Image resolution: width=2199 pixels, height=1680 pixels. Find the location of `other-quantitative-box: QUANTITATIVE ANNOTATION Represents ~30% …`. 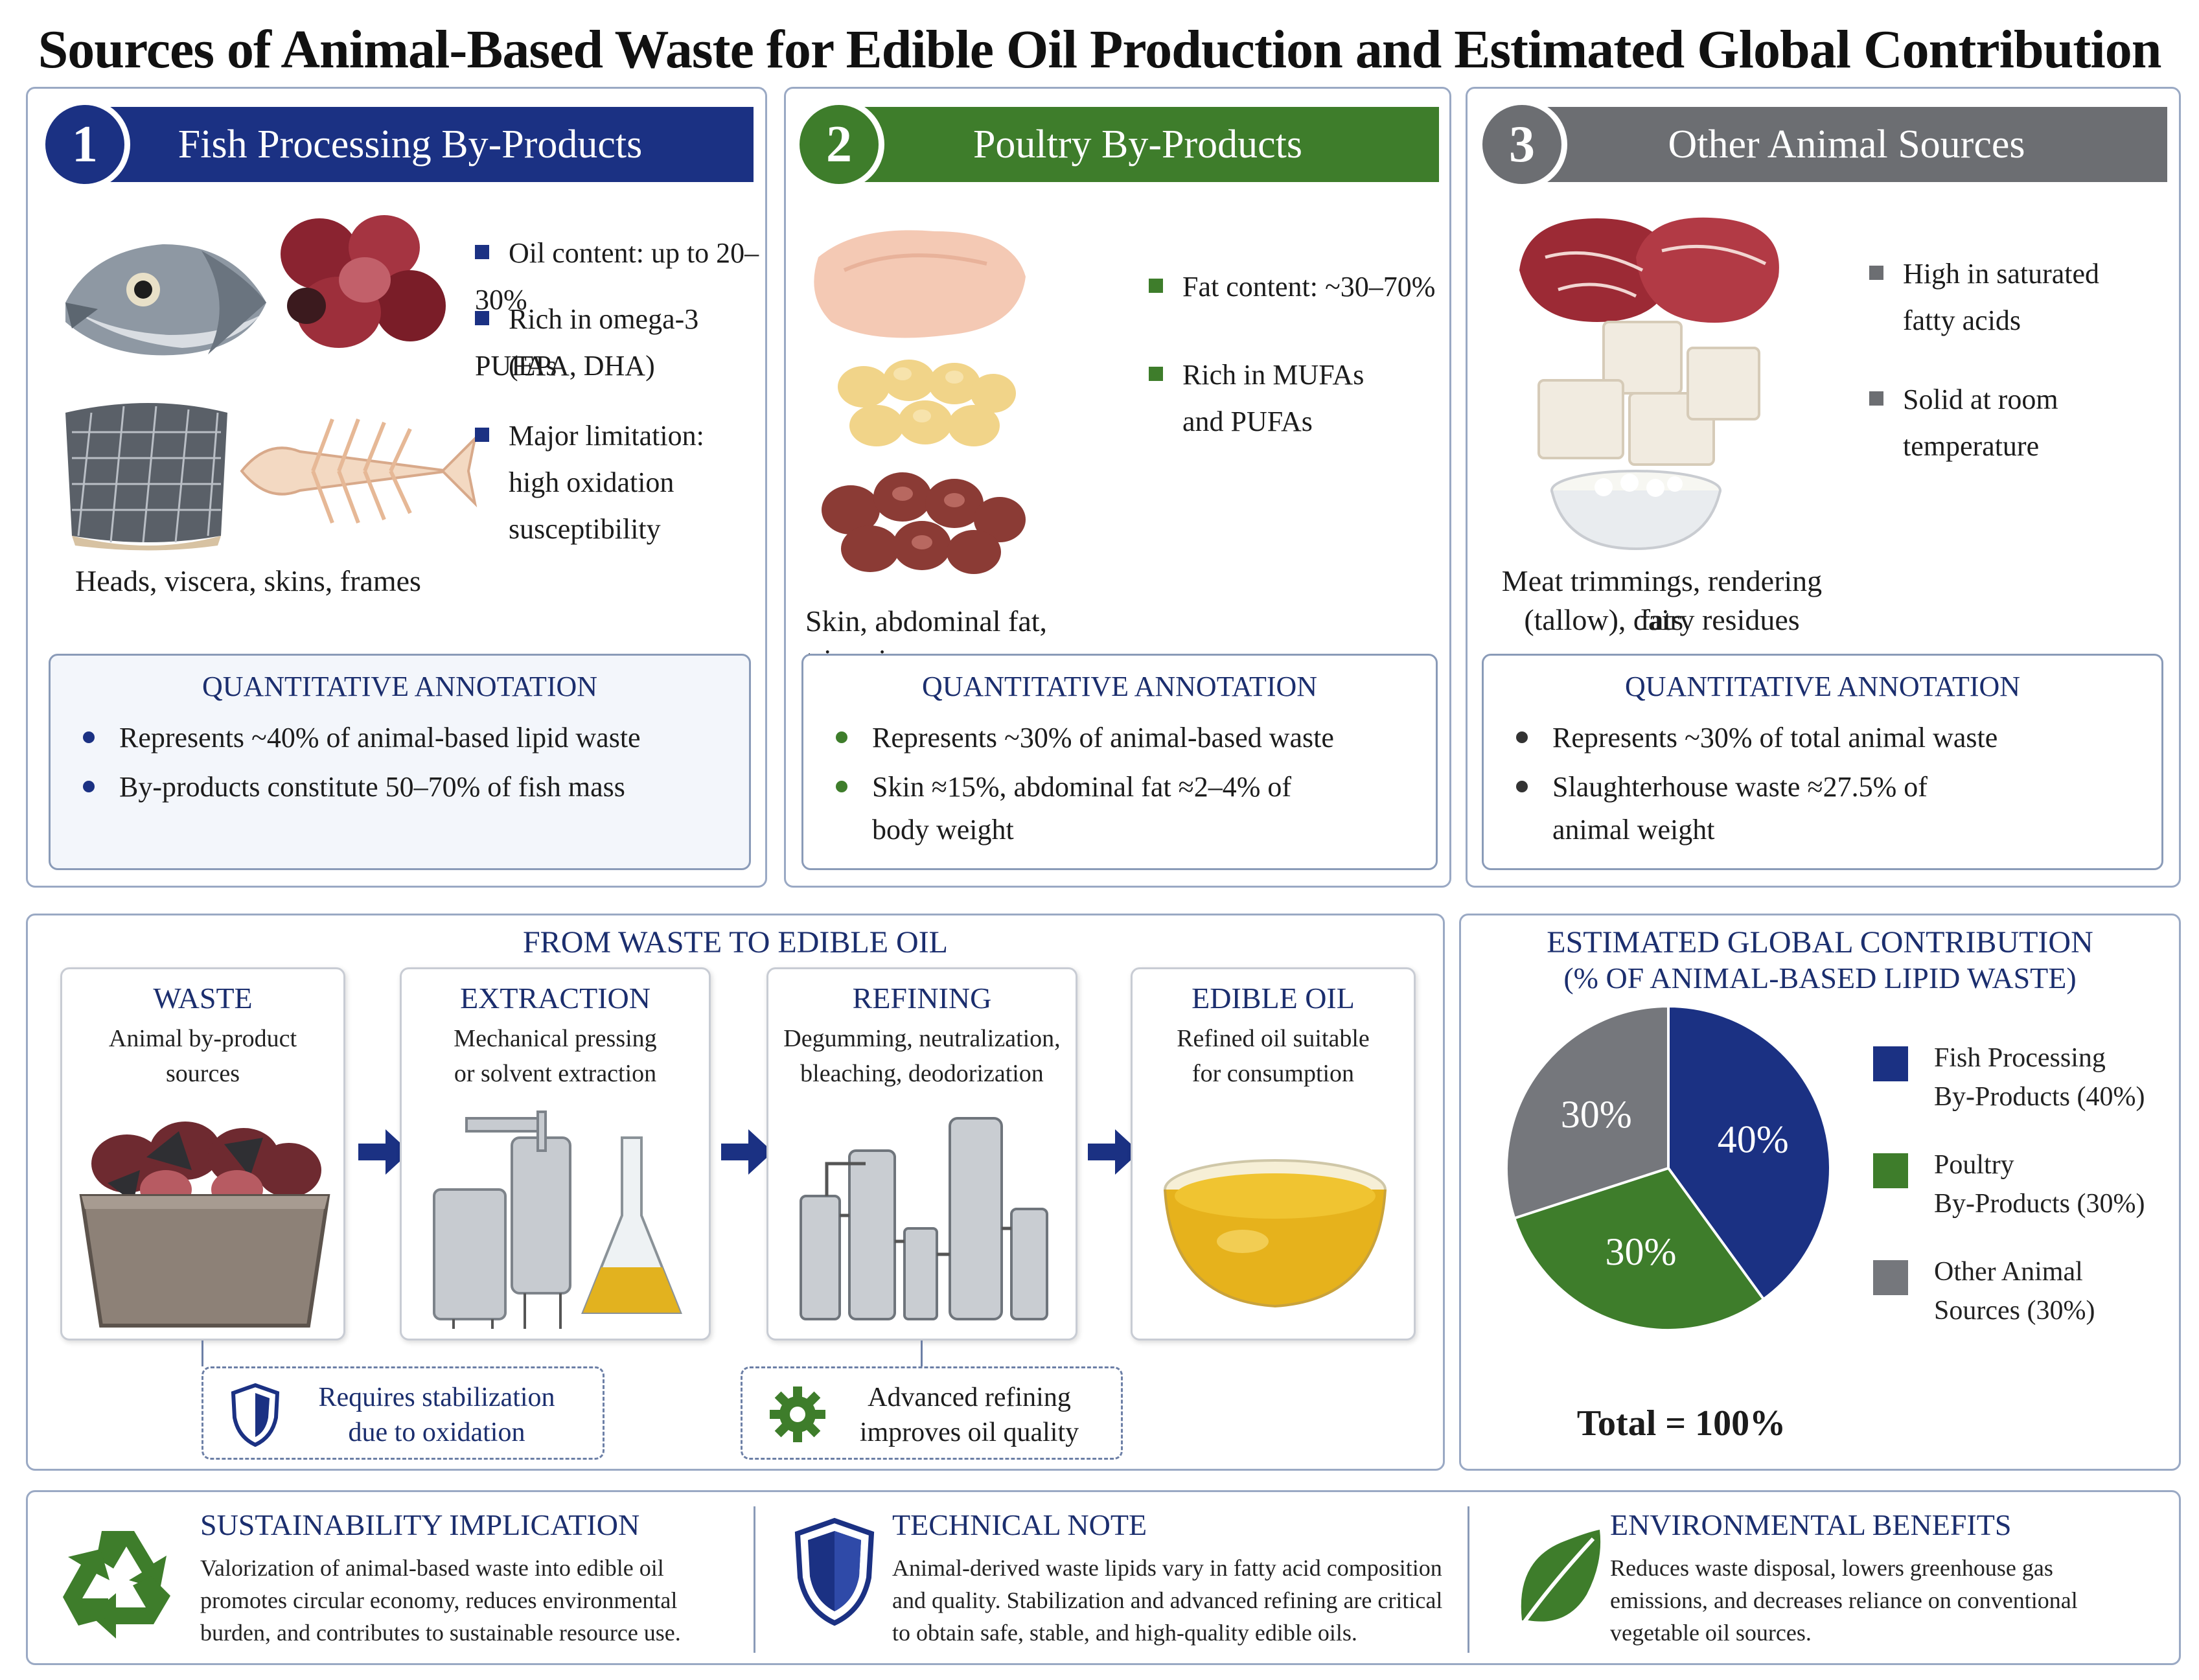

other-quantitative-box: QUANTITATIVE ANNOTATION Represents ~30% … is located at coordinates (1822, 762).